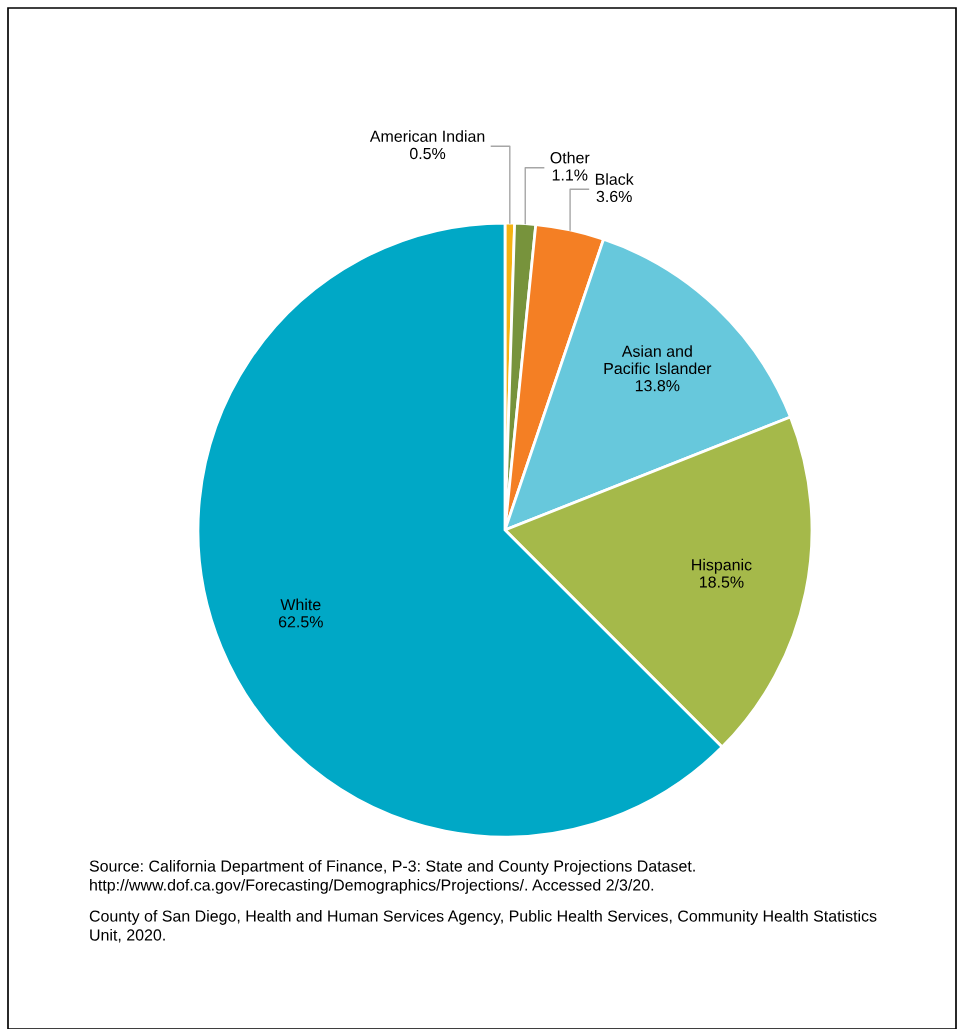  Describe the element at coordinates (570, 157) in the screenshot. I see `slice-label: Other` at that location.